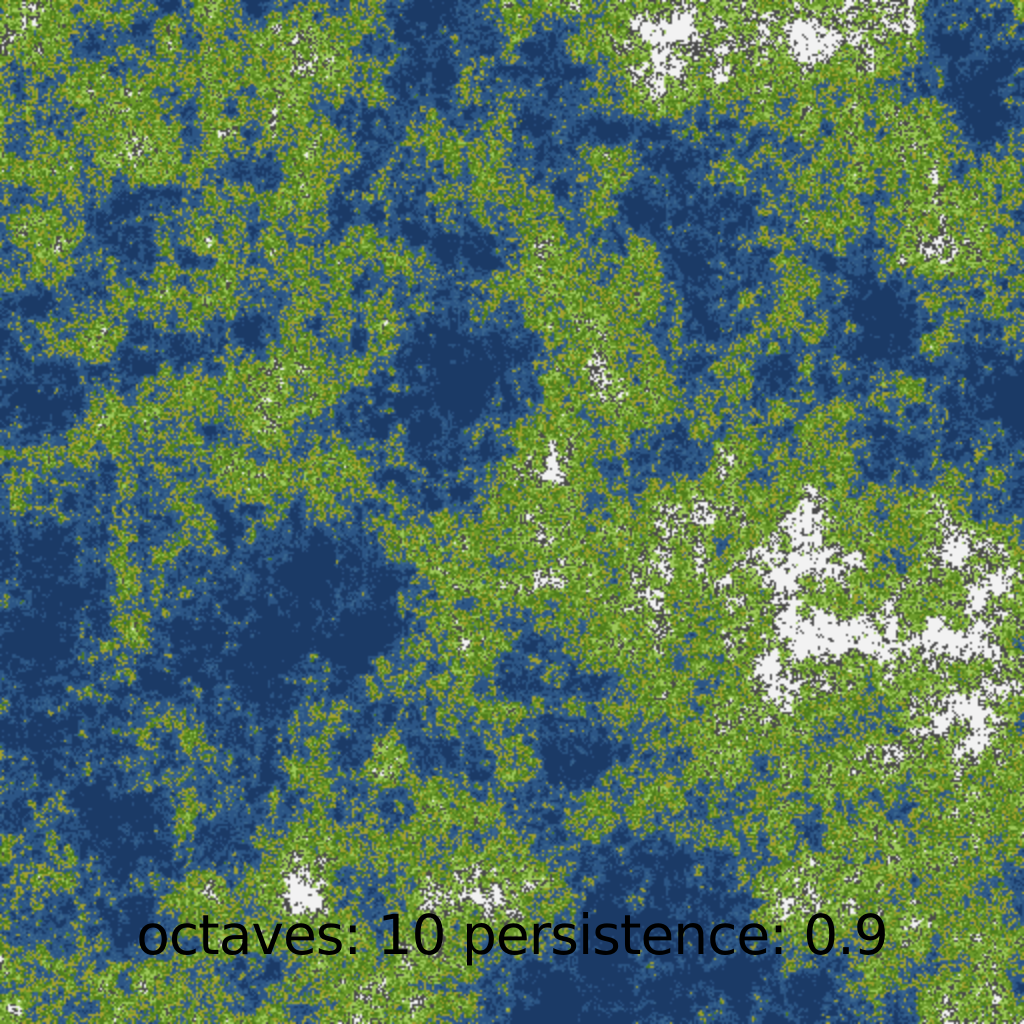 Image resolution: width=1024 pixels, height=1024 pixels. I want to click on parameters-caption: octaves: 10 persistence: 0.9, so click(512, 935).